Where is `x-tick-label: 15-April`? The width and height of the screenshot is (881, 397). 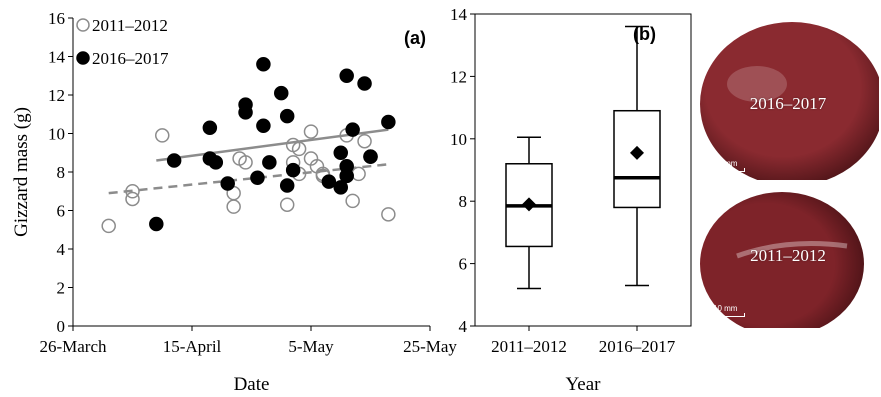
x-tick-label: 15-April is located at coordinates (192, 346).